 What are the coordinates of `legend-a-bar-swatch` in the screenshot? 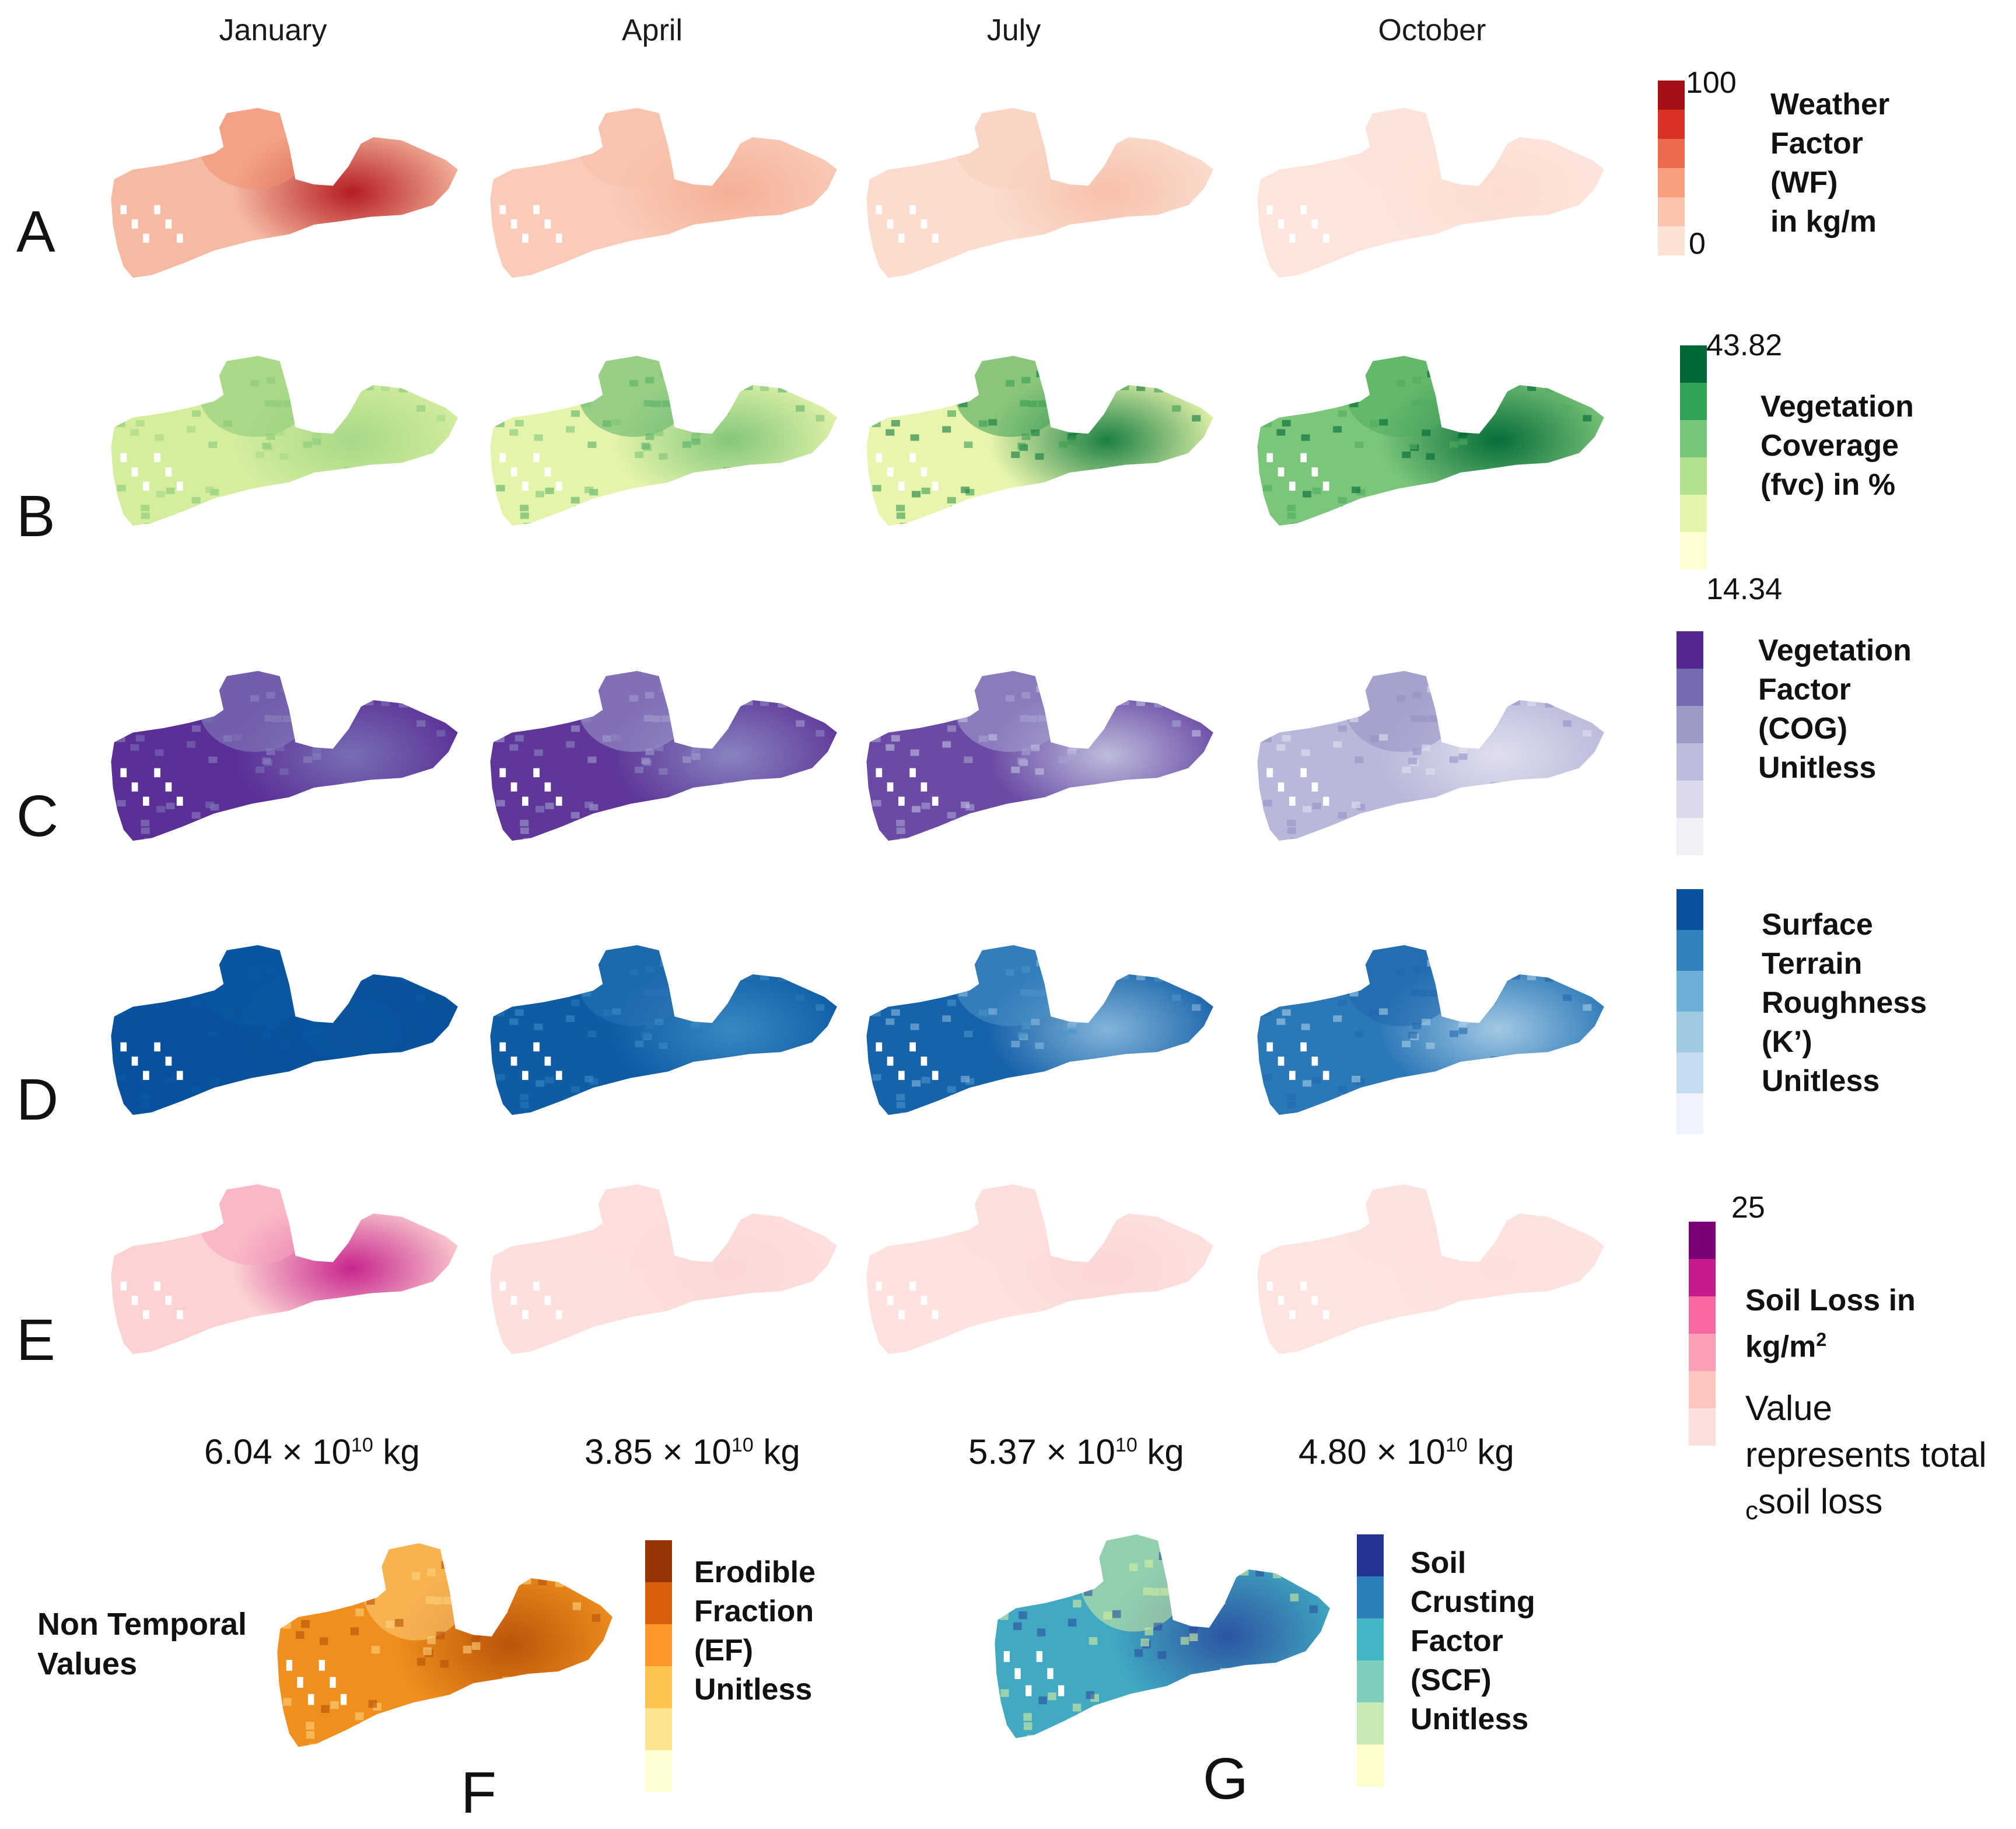 It's located at (1671, 124).